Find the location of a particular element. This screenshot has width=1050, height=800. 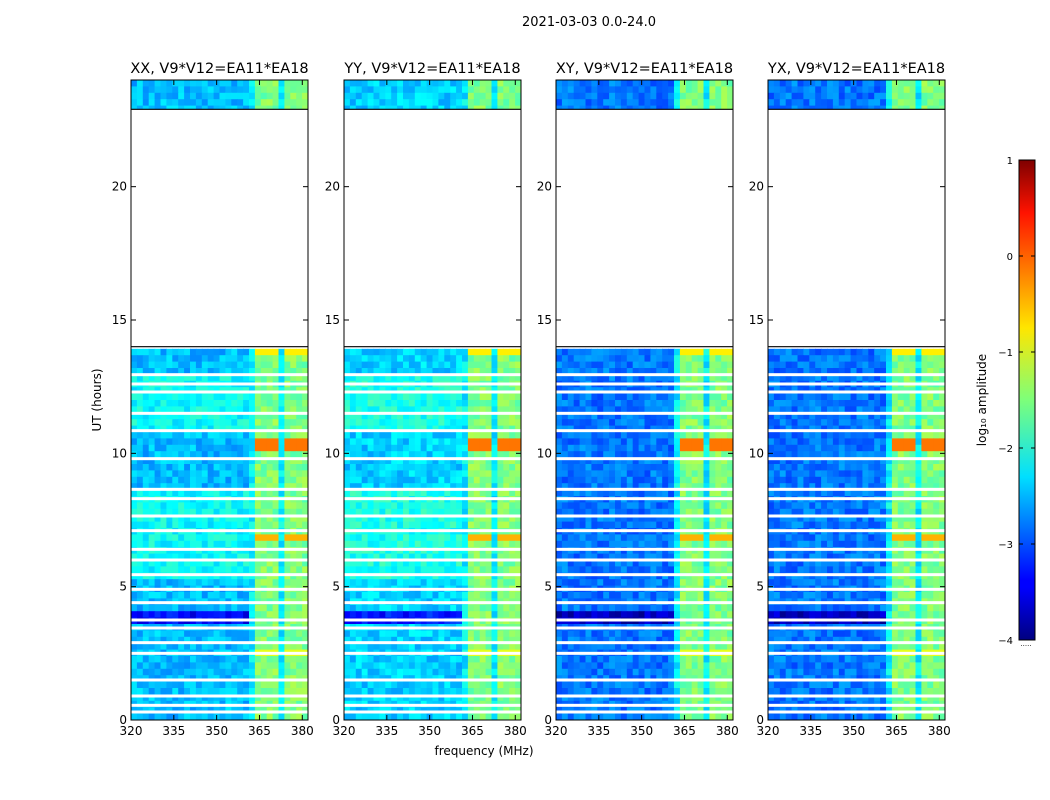

colorbar-tick-label: −4 is located at coordinates (1005, 641).